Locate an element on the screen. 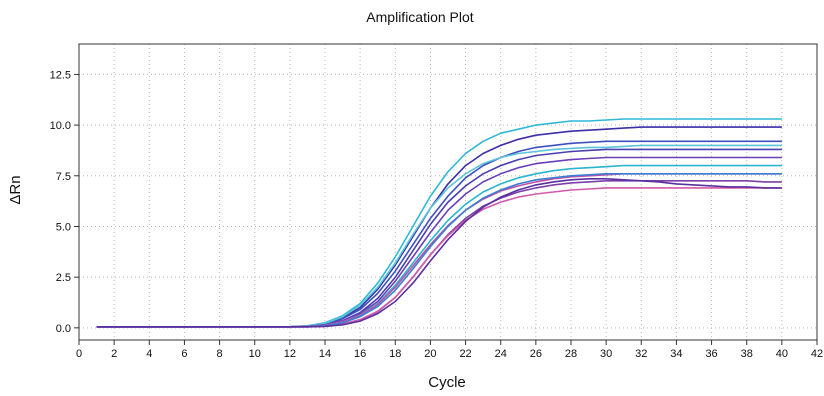 The image size is (824, 396). x-tick-label: 34 is located at coordinates (676, 354).